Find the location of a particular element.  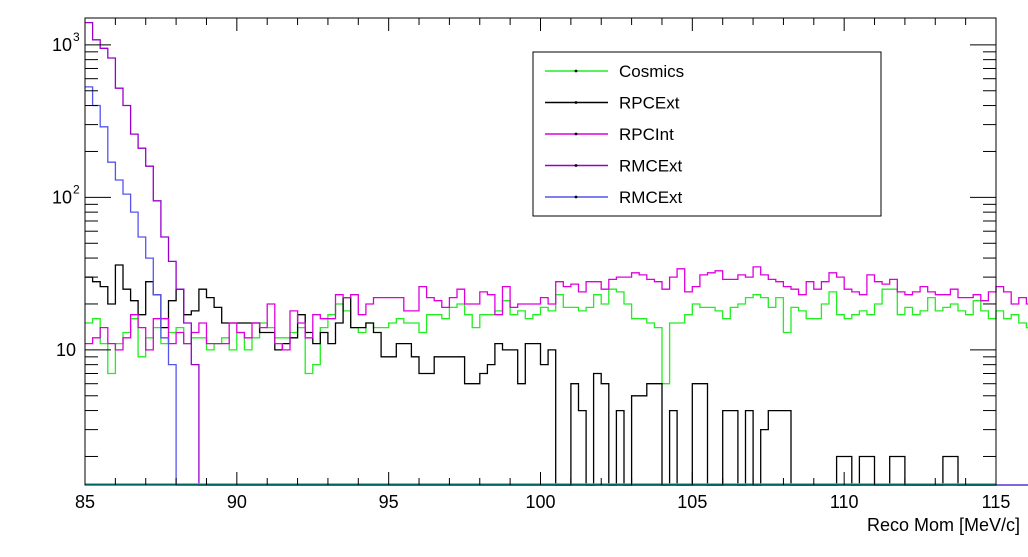

legend-label: Cosmics is located at coordinates (651, 71).